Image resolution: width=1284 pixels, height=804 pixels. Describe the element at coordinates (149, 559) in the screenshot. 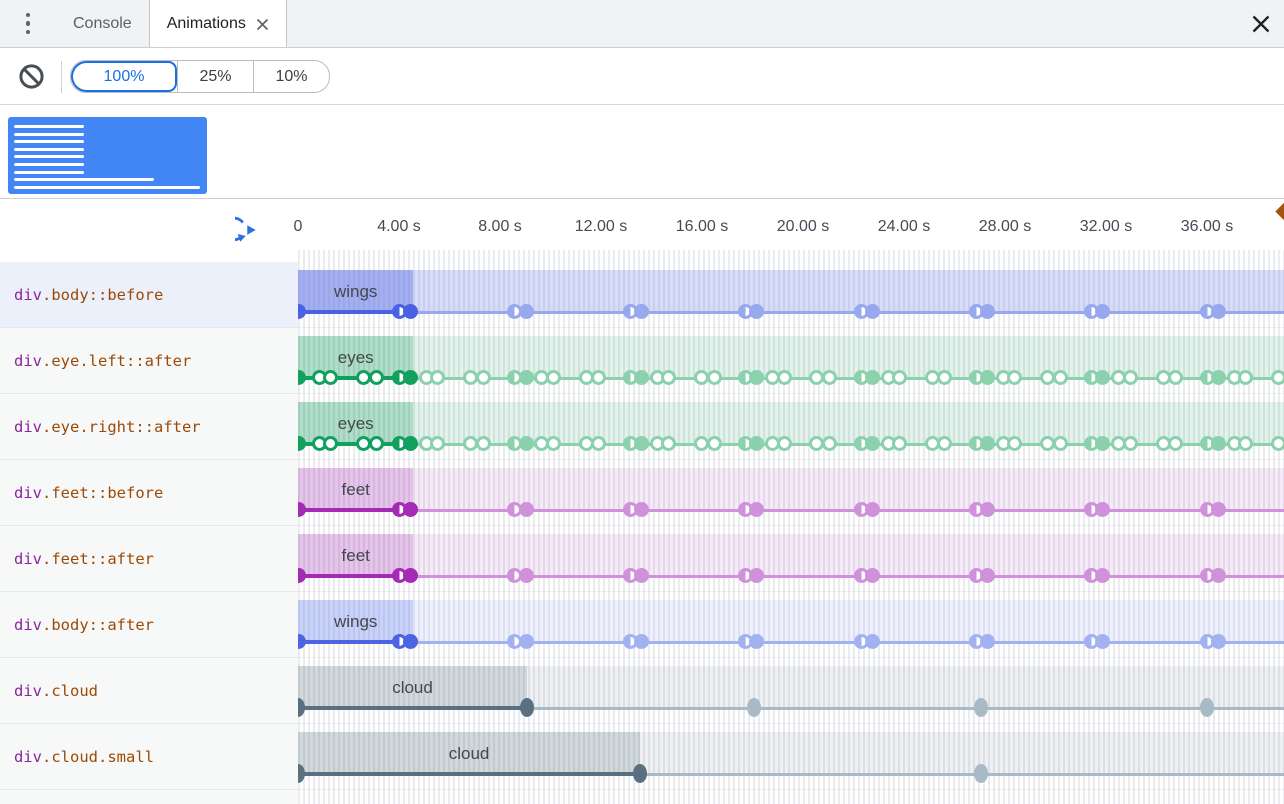

I see `node-selector-div.feet::after: div .feet::after` at that location.